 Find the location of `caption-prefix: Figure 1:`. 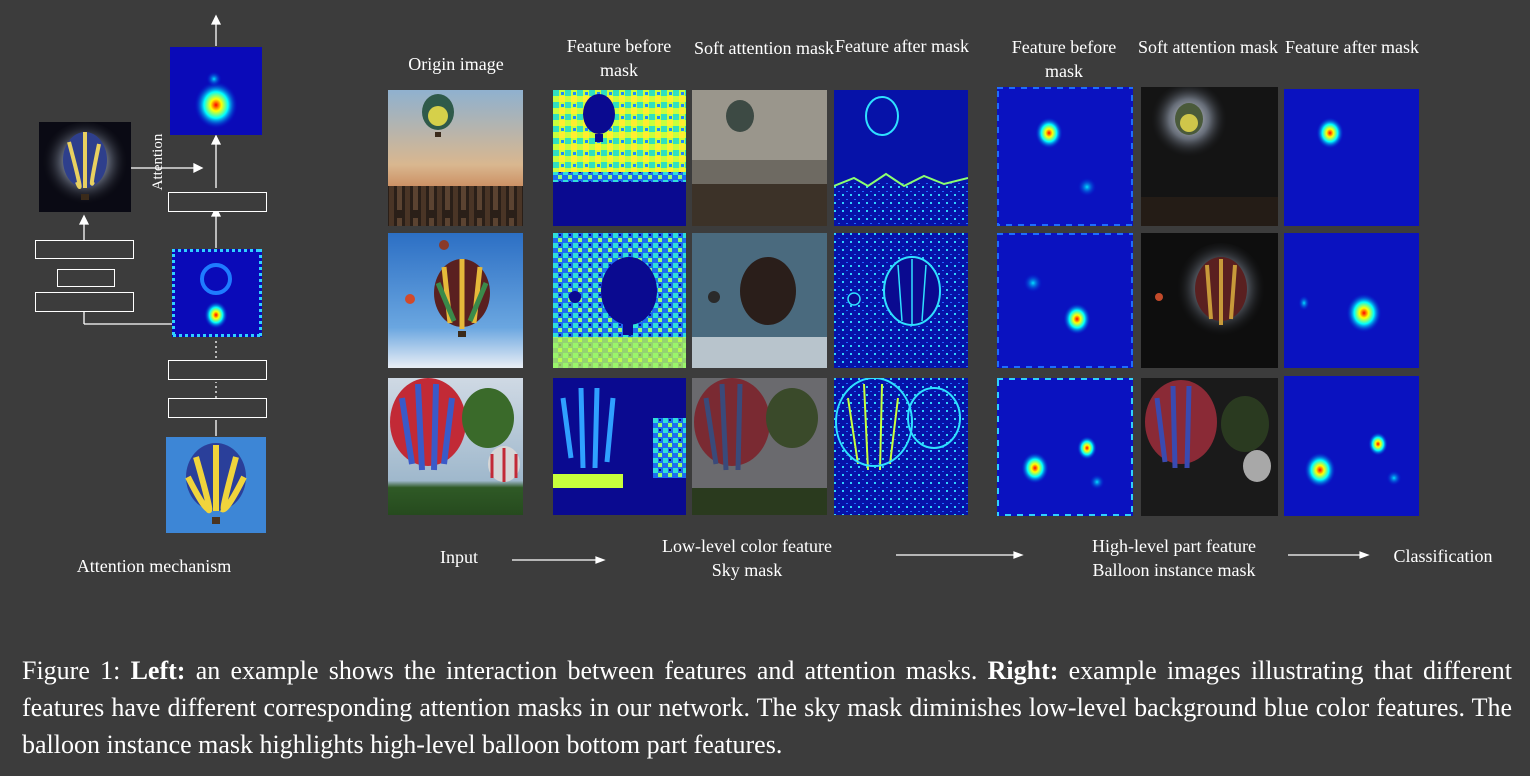

caption-prefix: Figure 1: is located at coordinates (76, 670).